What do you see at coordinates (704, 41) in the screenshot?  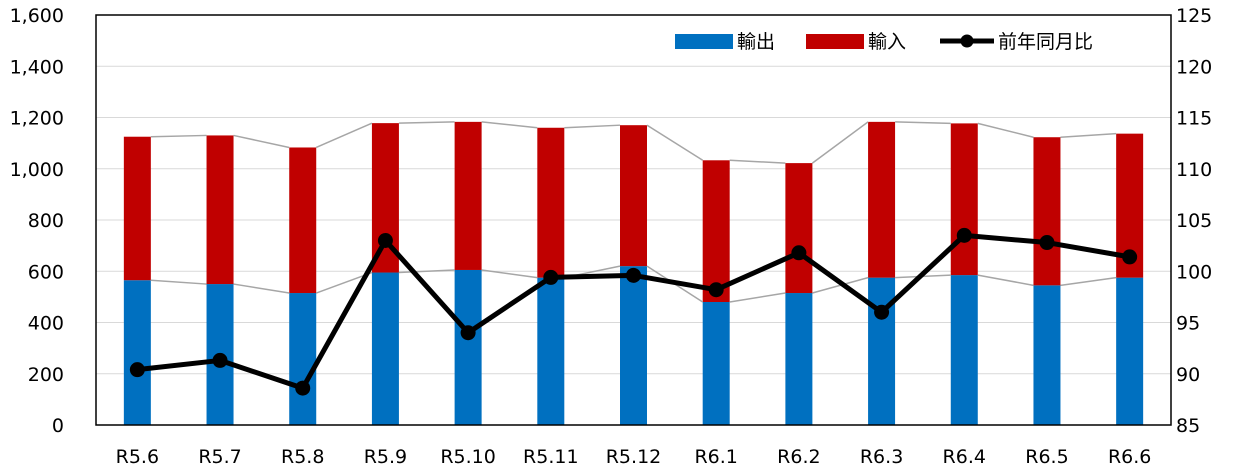 I see `legend-swatch-export` at bounding box center [704, 41].